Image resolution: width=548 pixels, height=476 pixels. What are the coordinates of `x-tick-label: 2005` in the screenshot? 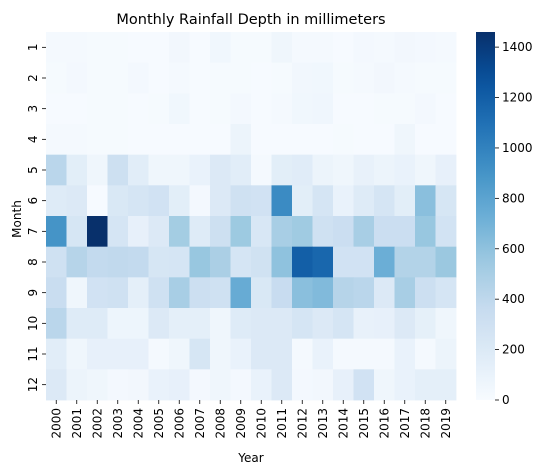 It's located at (159, 423).